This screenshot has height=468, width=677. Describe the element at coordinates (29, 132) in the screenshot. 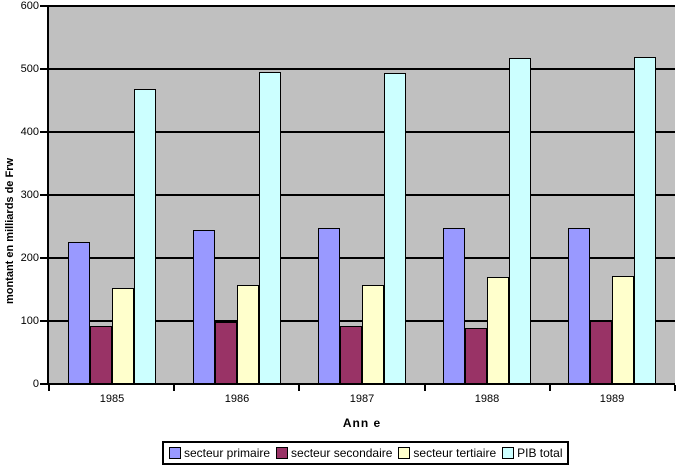

I see `y-tick-label-400: 400` at that location.